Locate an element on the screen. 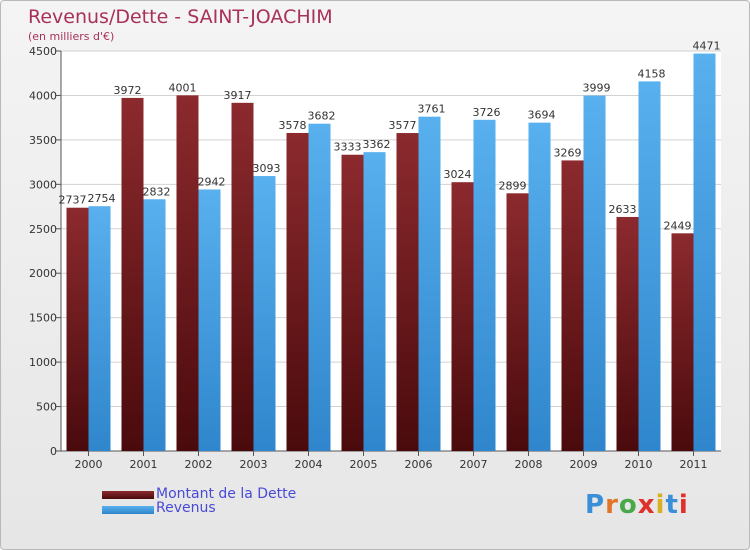 The image size is (750, 550). data-label-revenus: 3093 is located at coordinates (267, 168).